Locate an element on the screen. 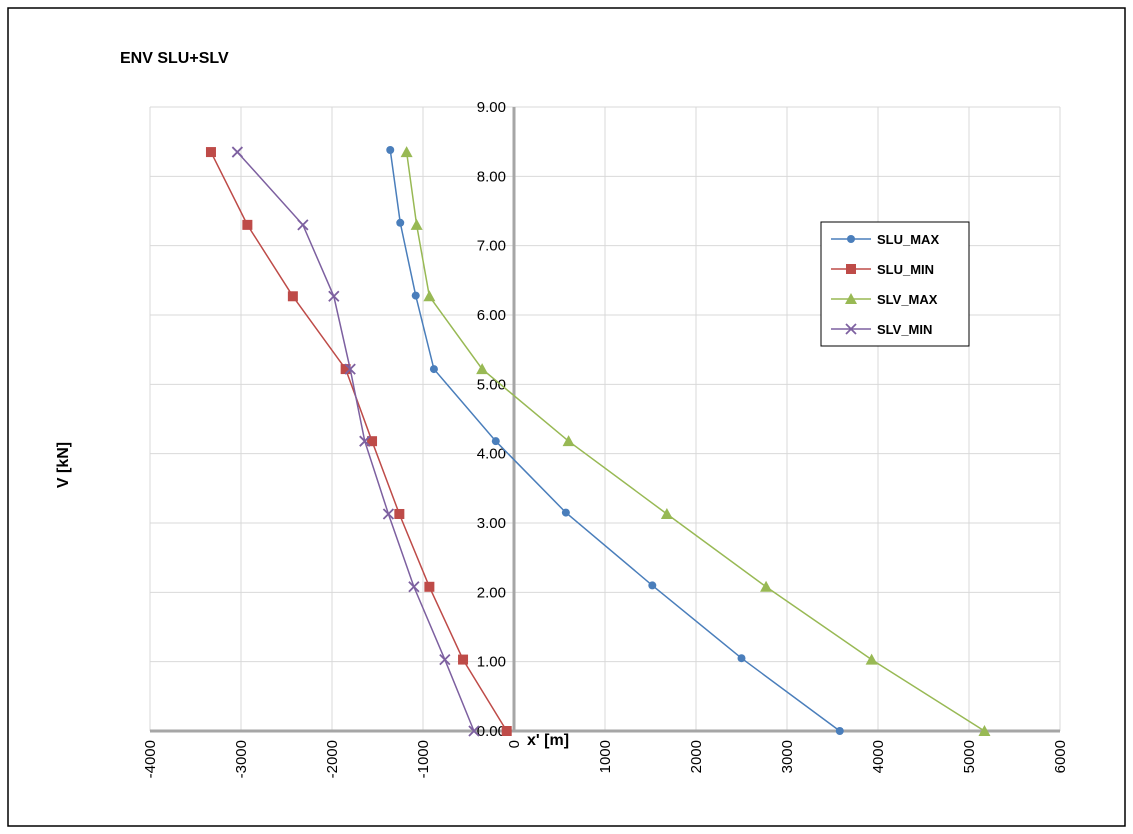  y-tick-label: 0.00 is located at coordinates (491, 731).